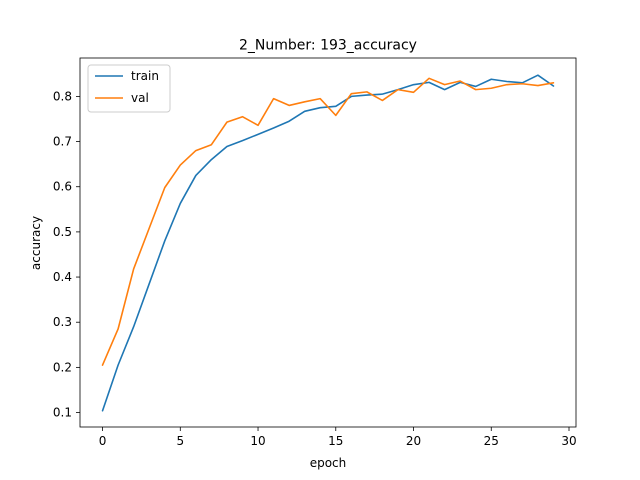 This screenshot has height=480, width=640. I want to click on chart-title: 2_Number: 193_accuracy, so click(328, 46).